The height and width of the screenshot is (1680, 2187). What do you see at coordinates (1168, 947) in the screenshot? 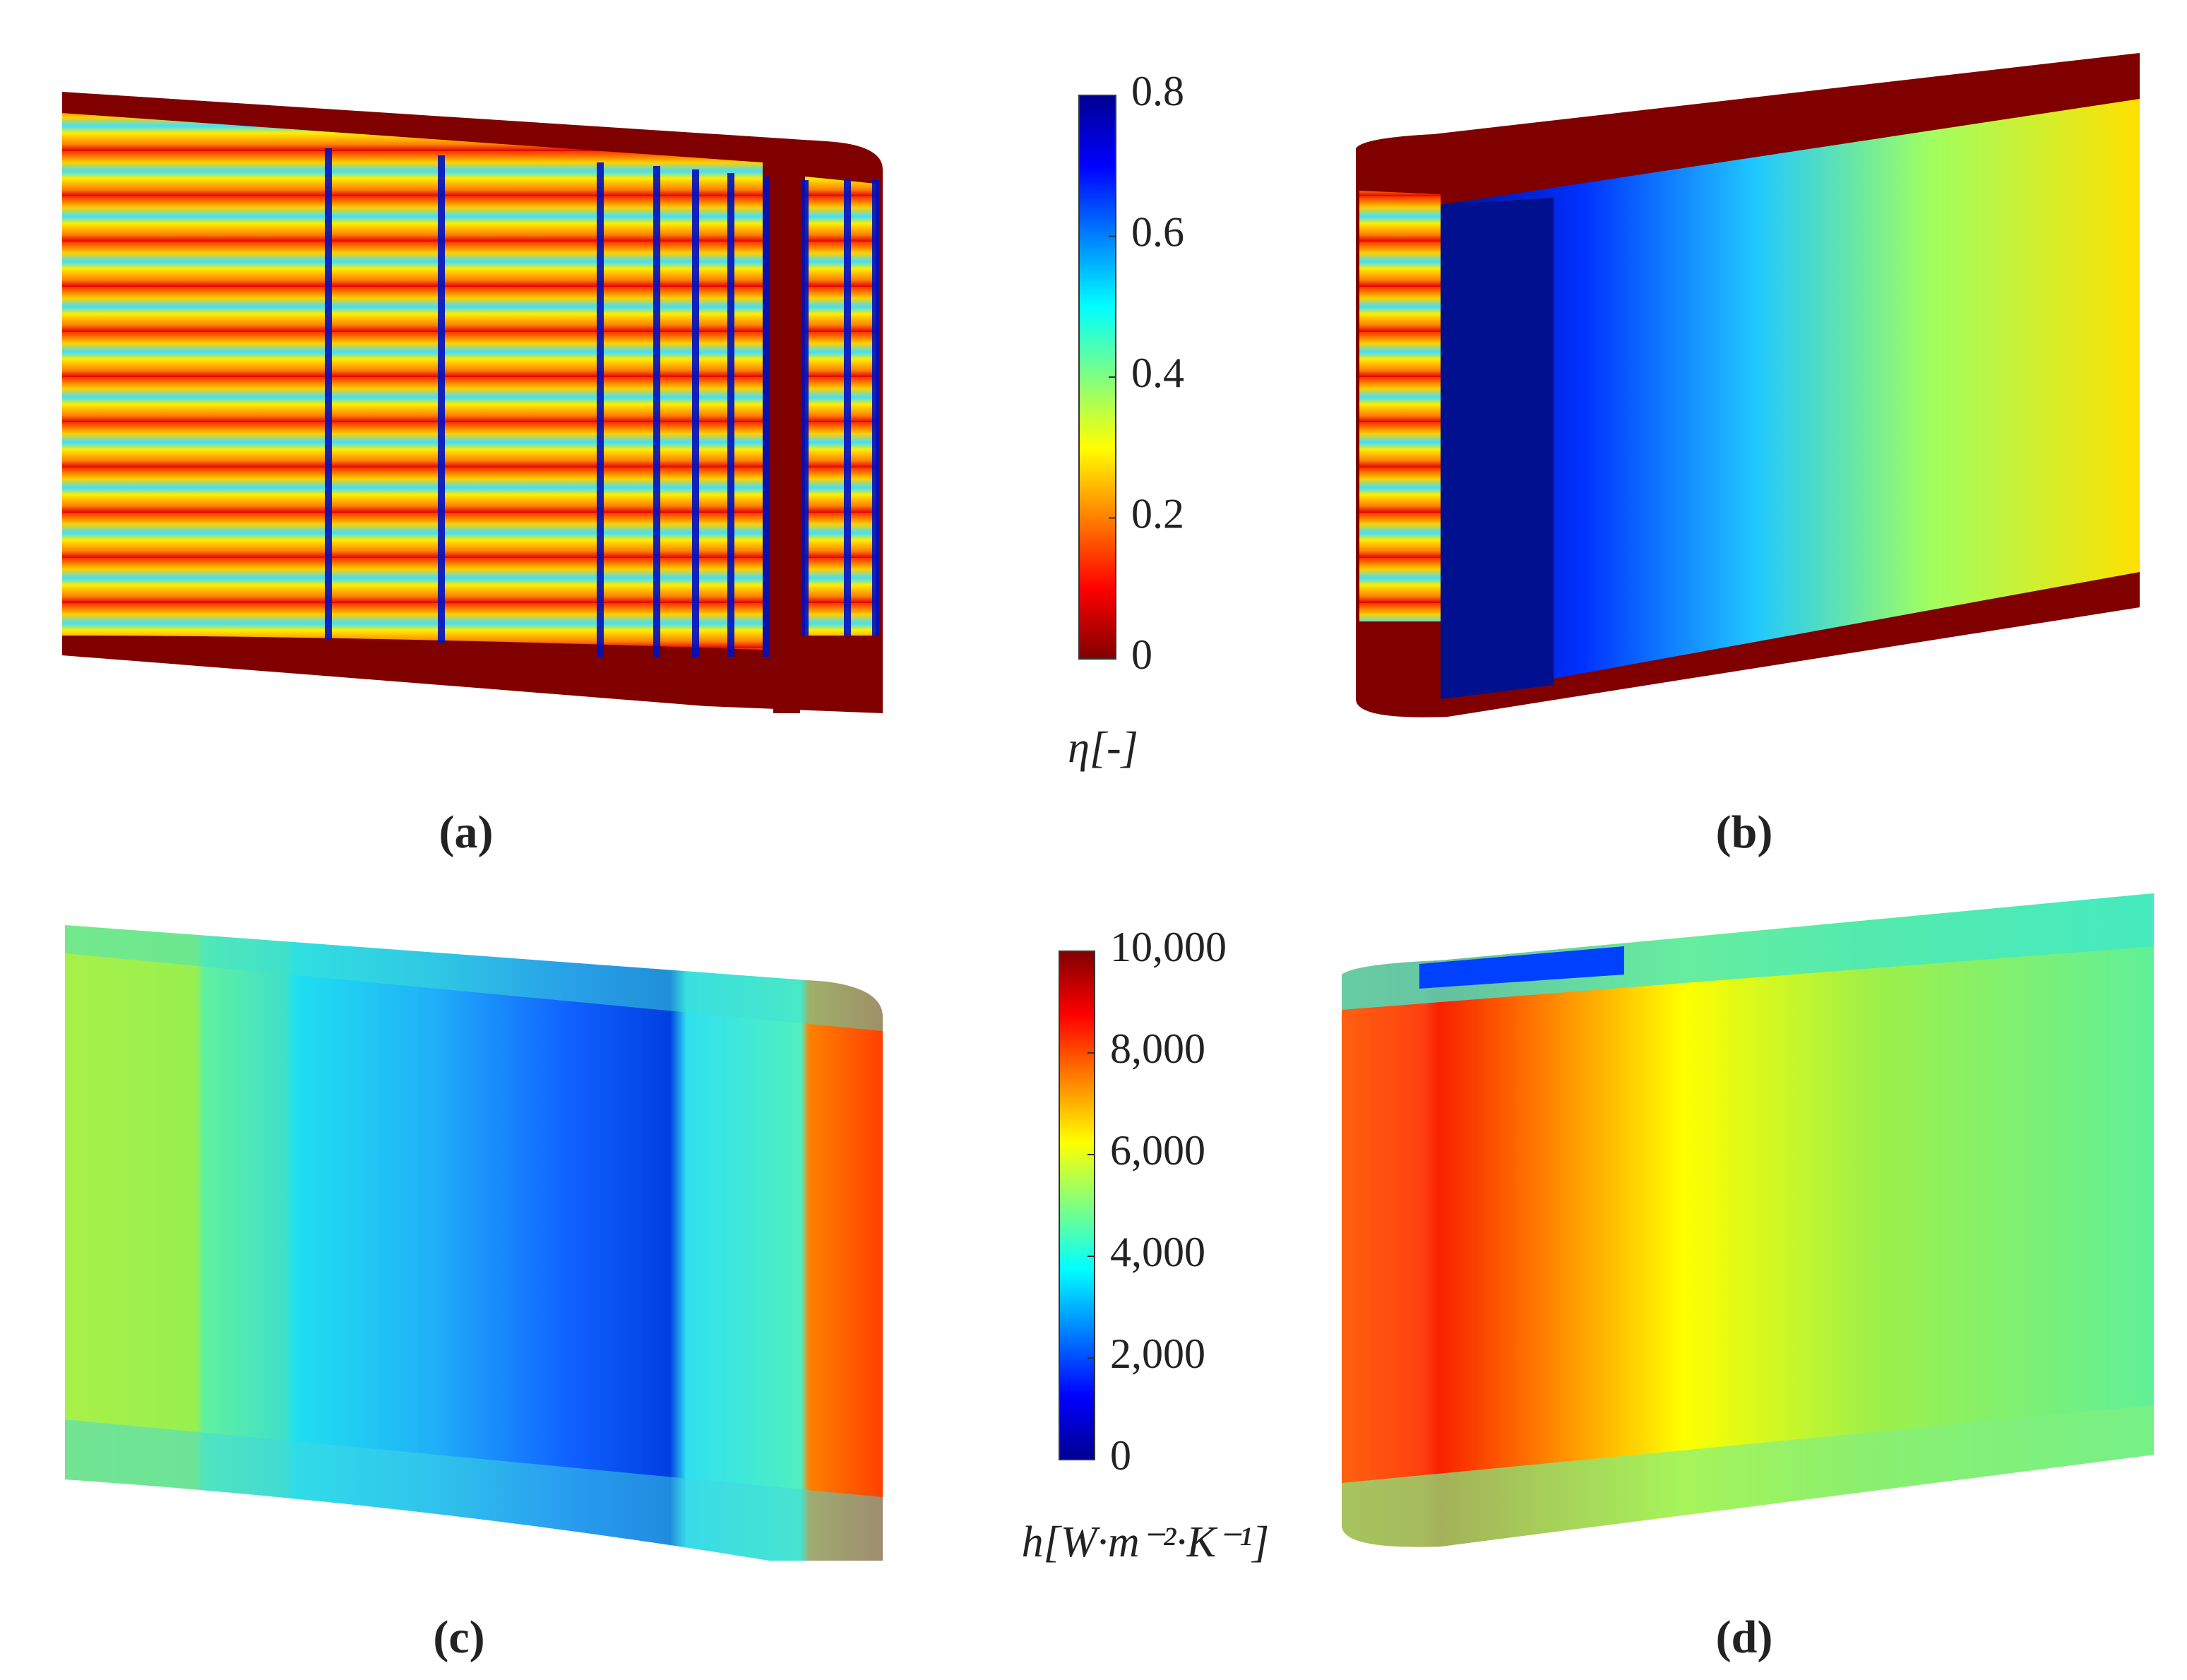
I see `colorbar-tick-label: 10,000` at bounding box center [1168, 947].